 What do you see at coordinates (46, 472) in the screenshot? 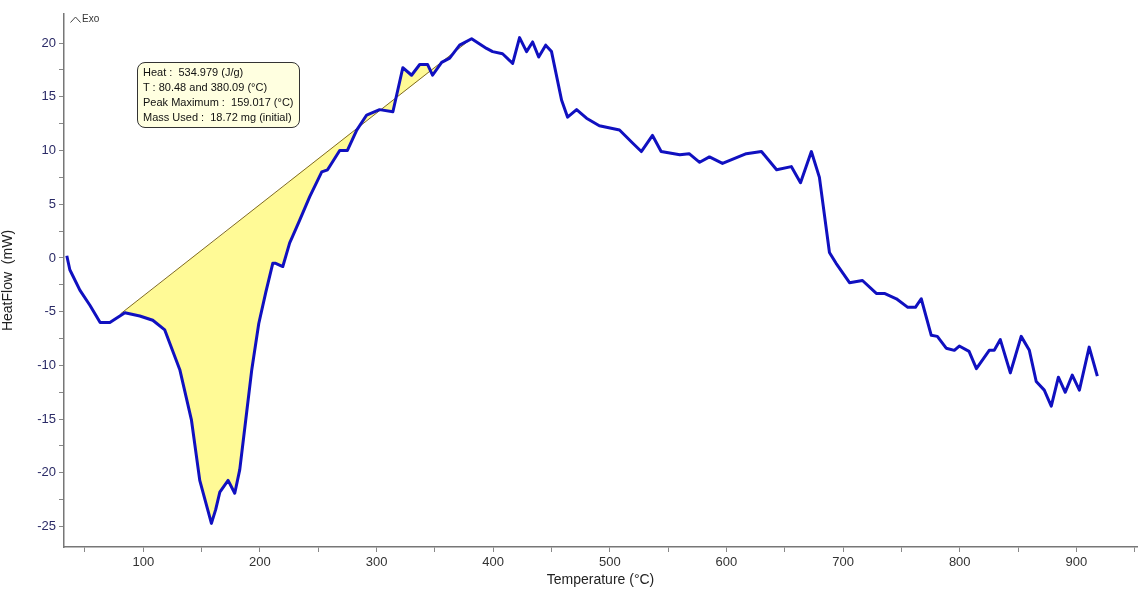
I see `y-tick-label: -20` at bounding box center [46, 472].